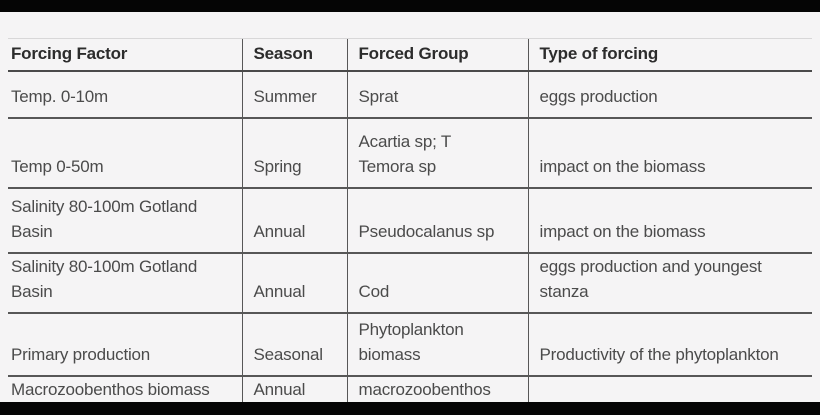 The width and height of the screenshot is (820, 415). What do you see at coordinates (437, 55) in the screenshot?
I see `column-header-forced-group: Forced Group` at bounding box center [437, 55].